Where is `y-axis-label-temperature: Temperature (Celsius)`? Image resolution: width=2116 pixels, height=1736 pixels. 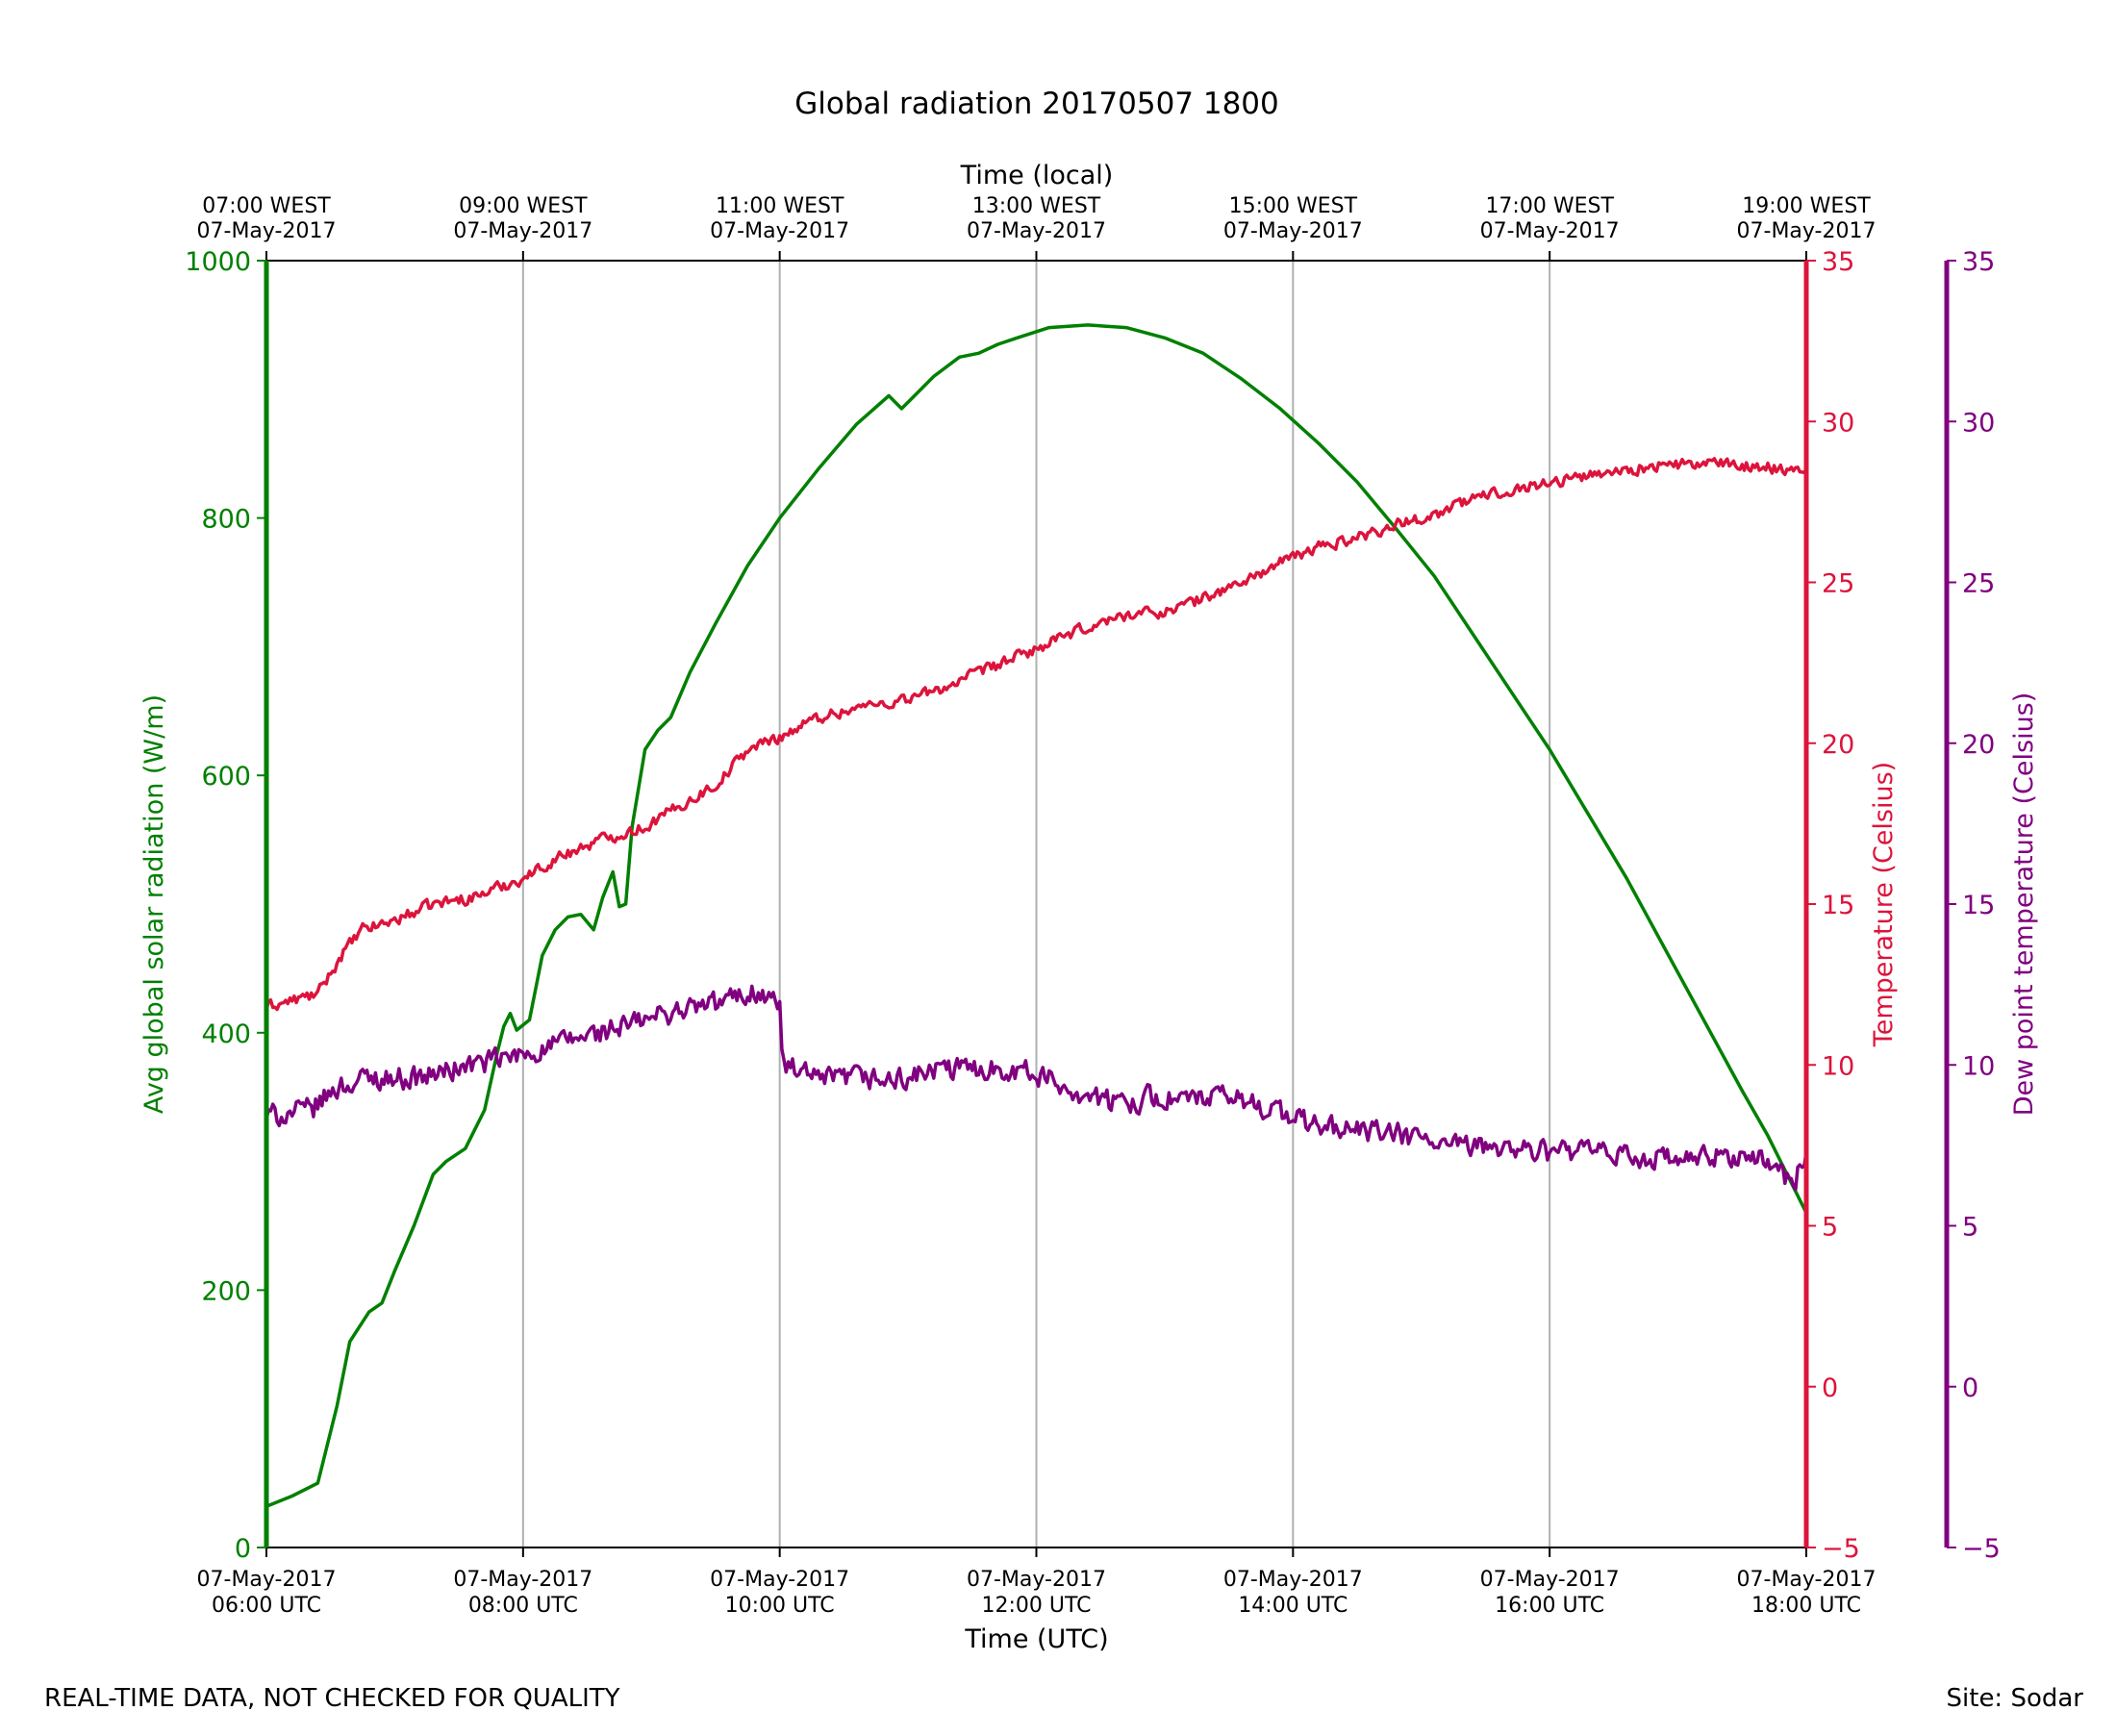 y-axis-label-temperature: Temperature (Celsius) is located at coordinates (1884, 904).